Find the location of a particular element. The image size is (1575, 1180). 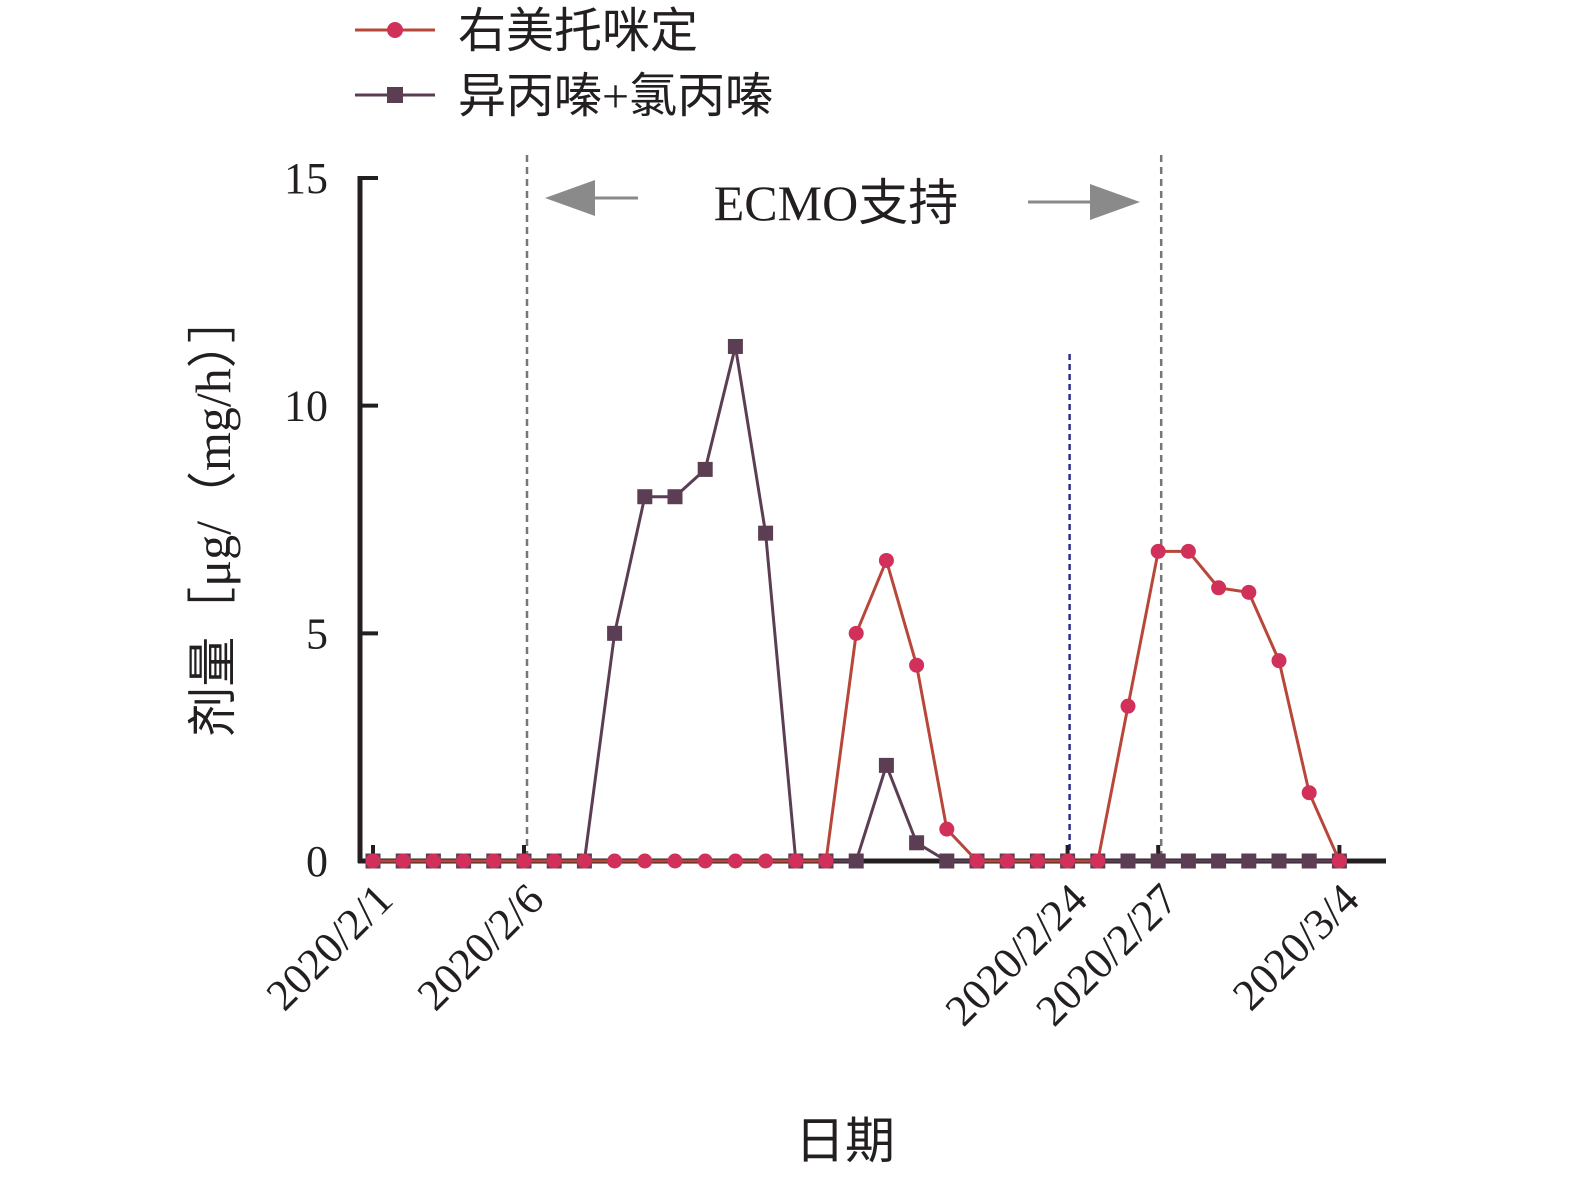

y-ticks: 0 5 10 15 is located at coordinates (331, 520).